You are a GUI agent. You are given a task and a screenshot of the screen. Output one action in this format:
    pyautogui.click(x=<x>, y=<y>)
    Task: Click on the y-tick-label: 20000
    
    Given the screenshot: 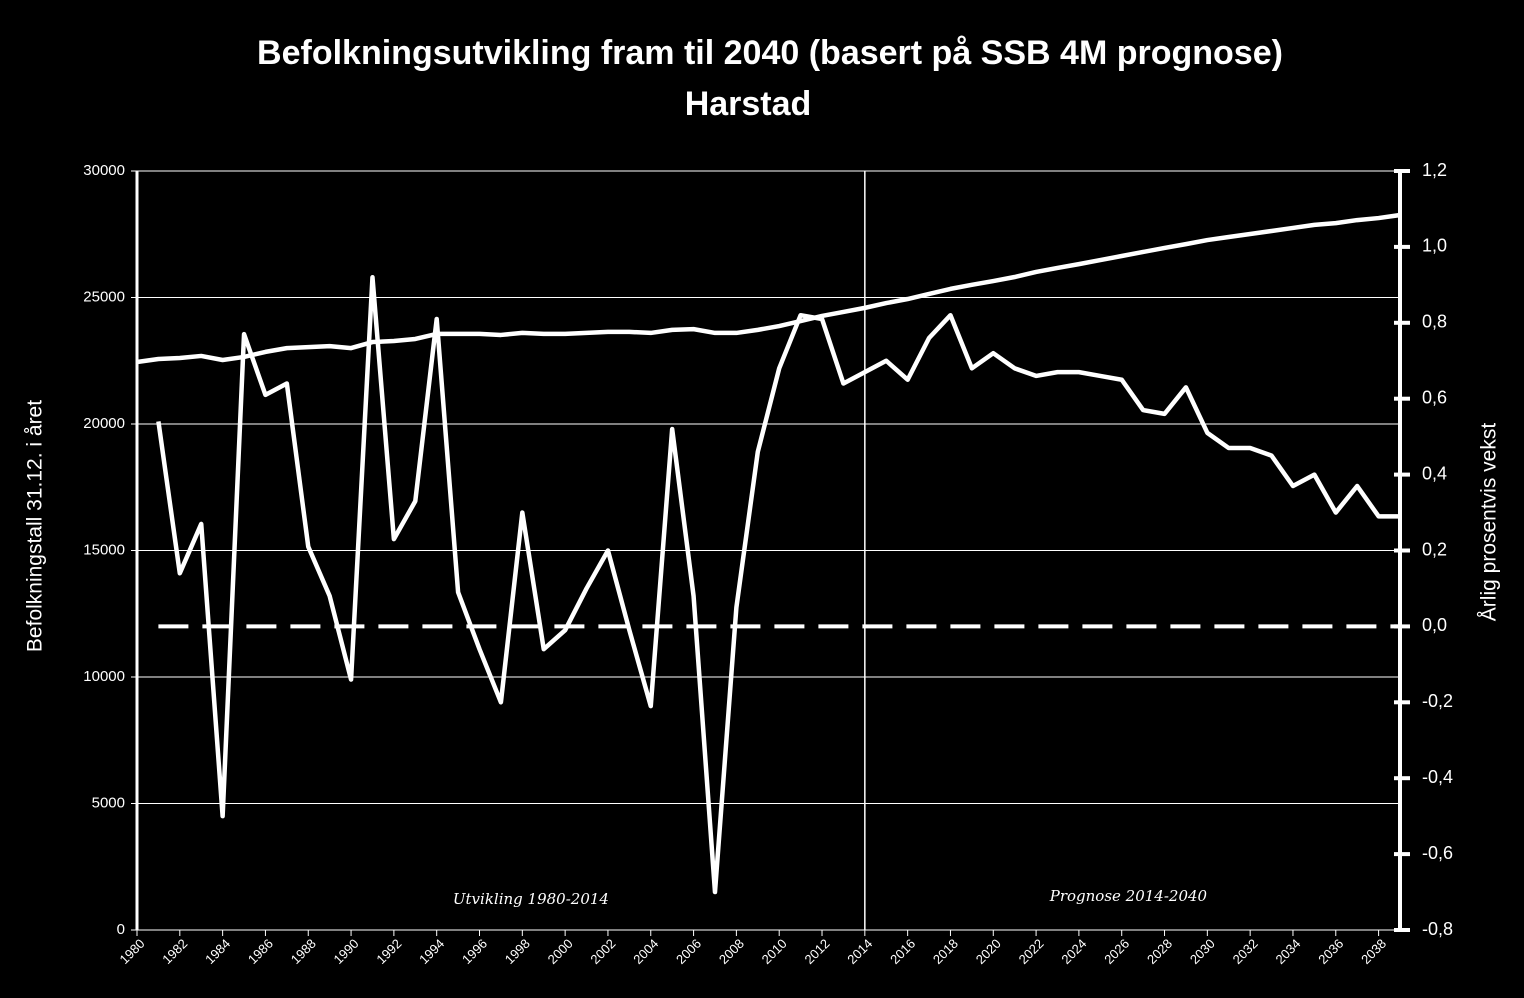 What is the action you would take?
    pyautogui.click(x=104, y=423)
    